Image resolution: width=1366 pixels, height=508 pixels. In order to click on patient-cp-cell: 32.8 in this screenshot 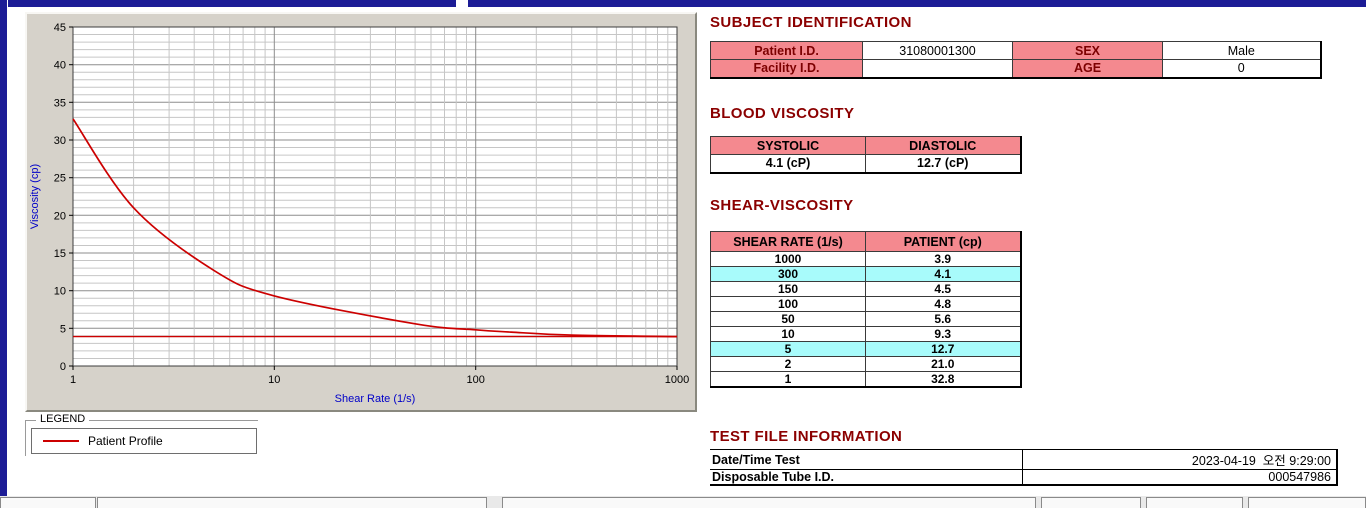, I will do `click(943, 379)`.